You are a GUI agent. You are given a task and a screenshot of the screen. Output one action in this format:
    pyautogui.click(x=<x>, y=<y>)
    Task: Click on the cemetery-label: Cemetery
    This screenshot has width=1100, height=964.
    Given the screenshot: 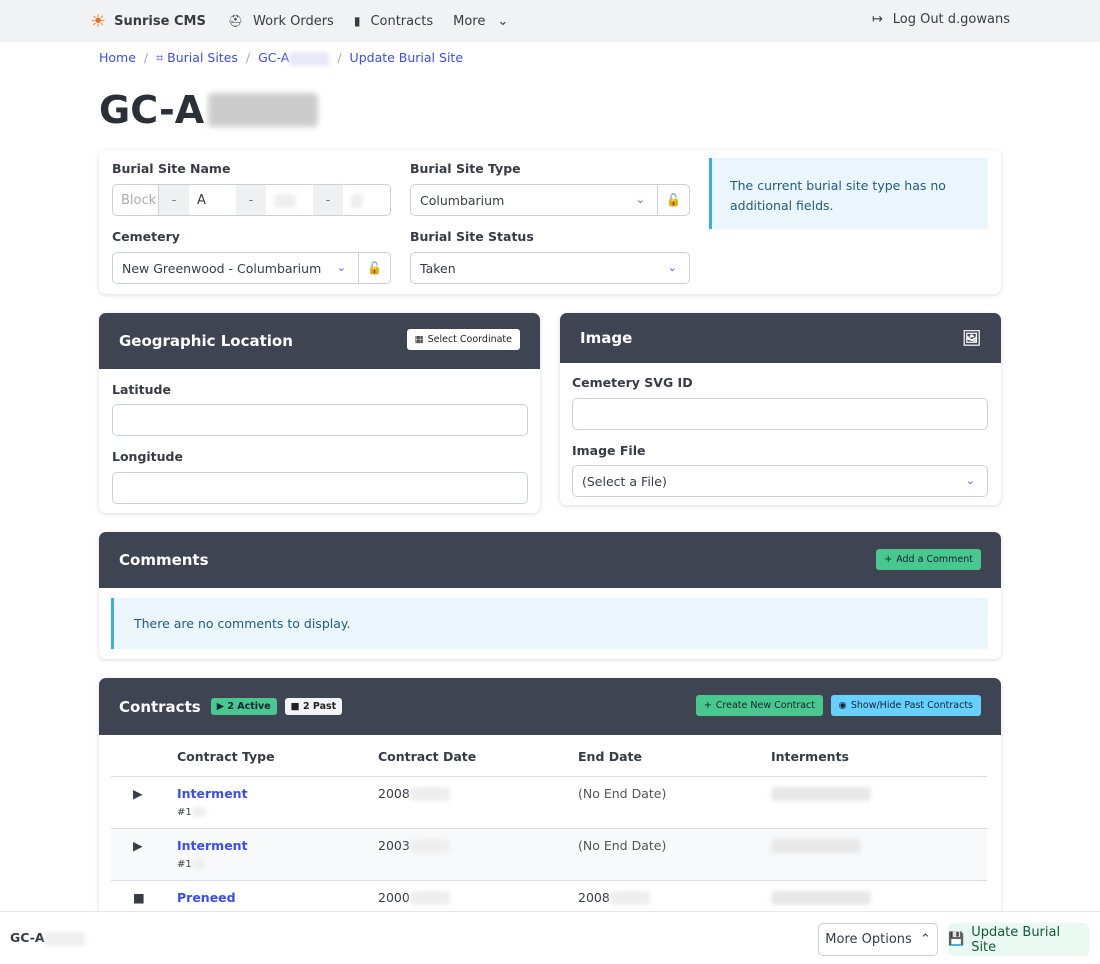 What is the action you would take?
    pyautogui.click(x=146, y=236)
    